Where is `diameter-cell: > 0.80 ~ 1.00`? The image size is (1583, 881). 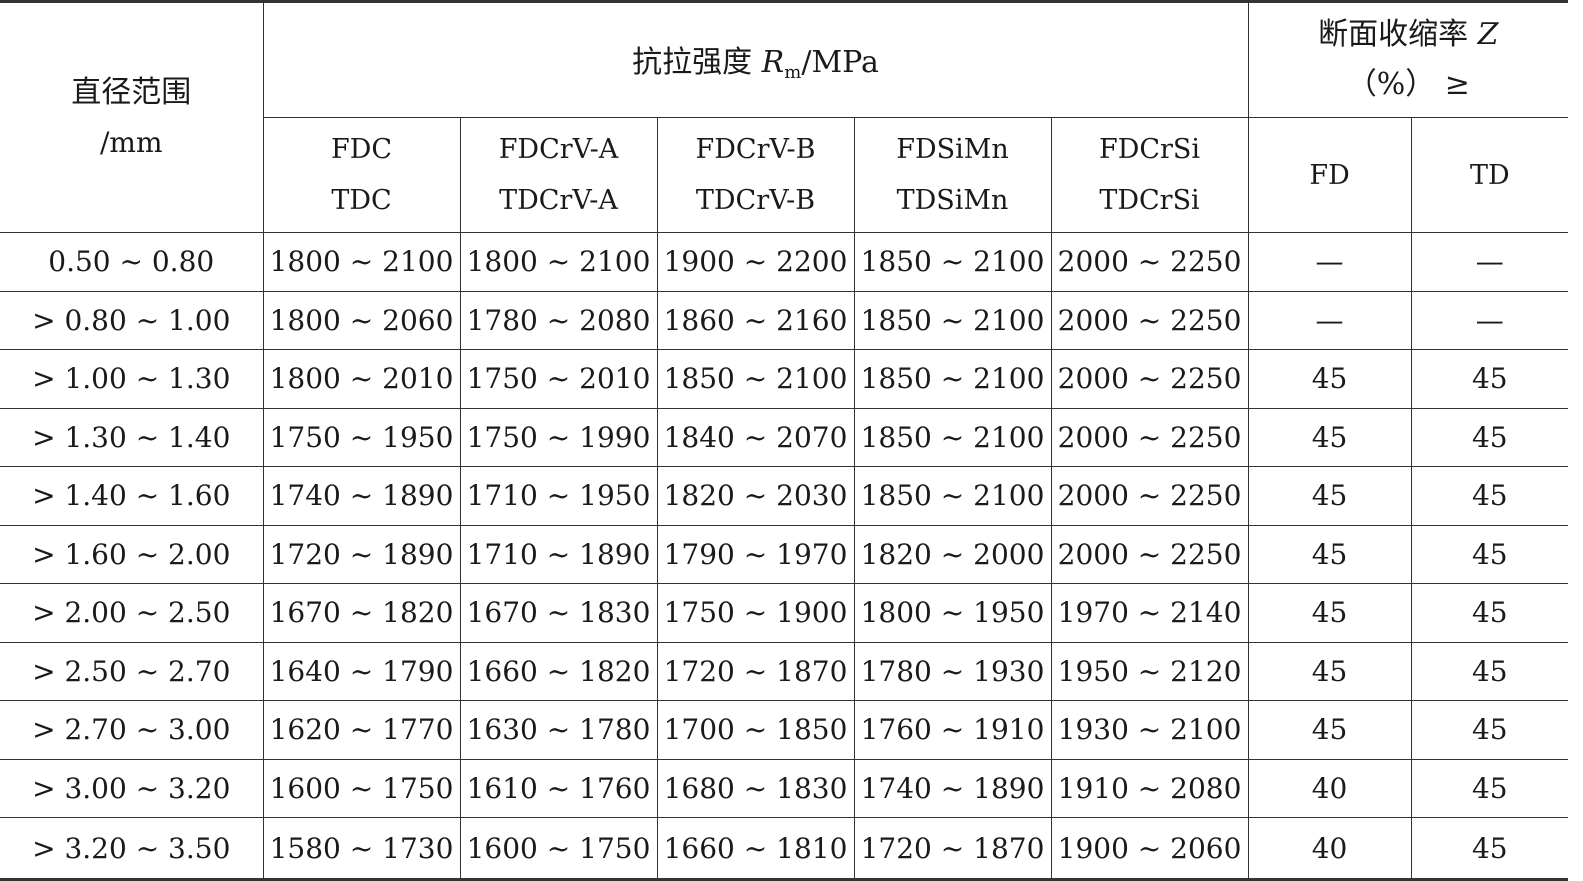 diameter-cell: > 0.80 ~ 1.00 is located at coordinates (131, 320).